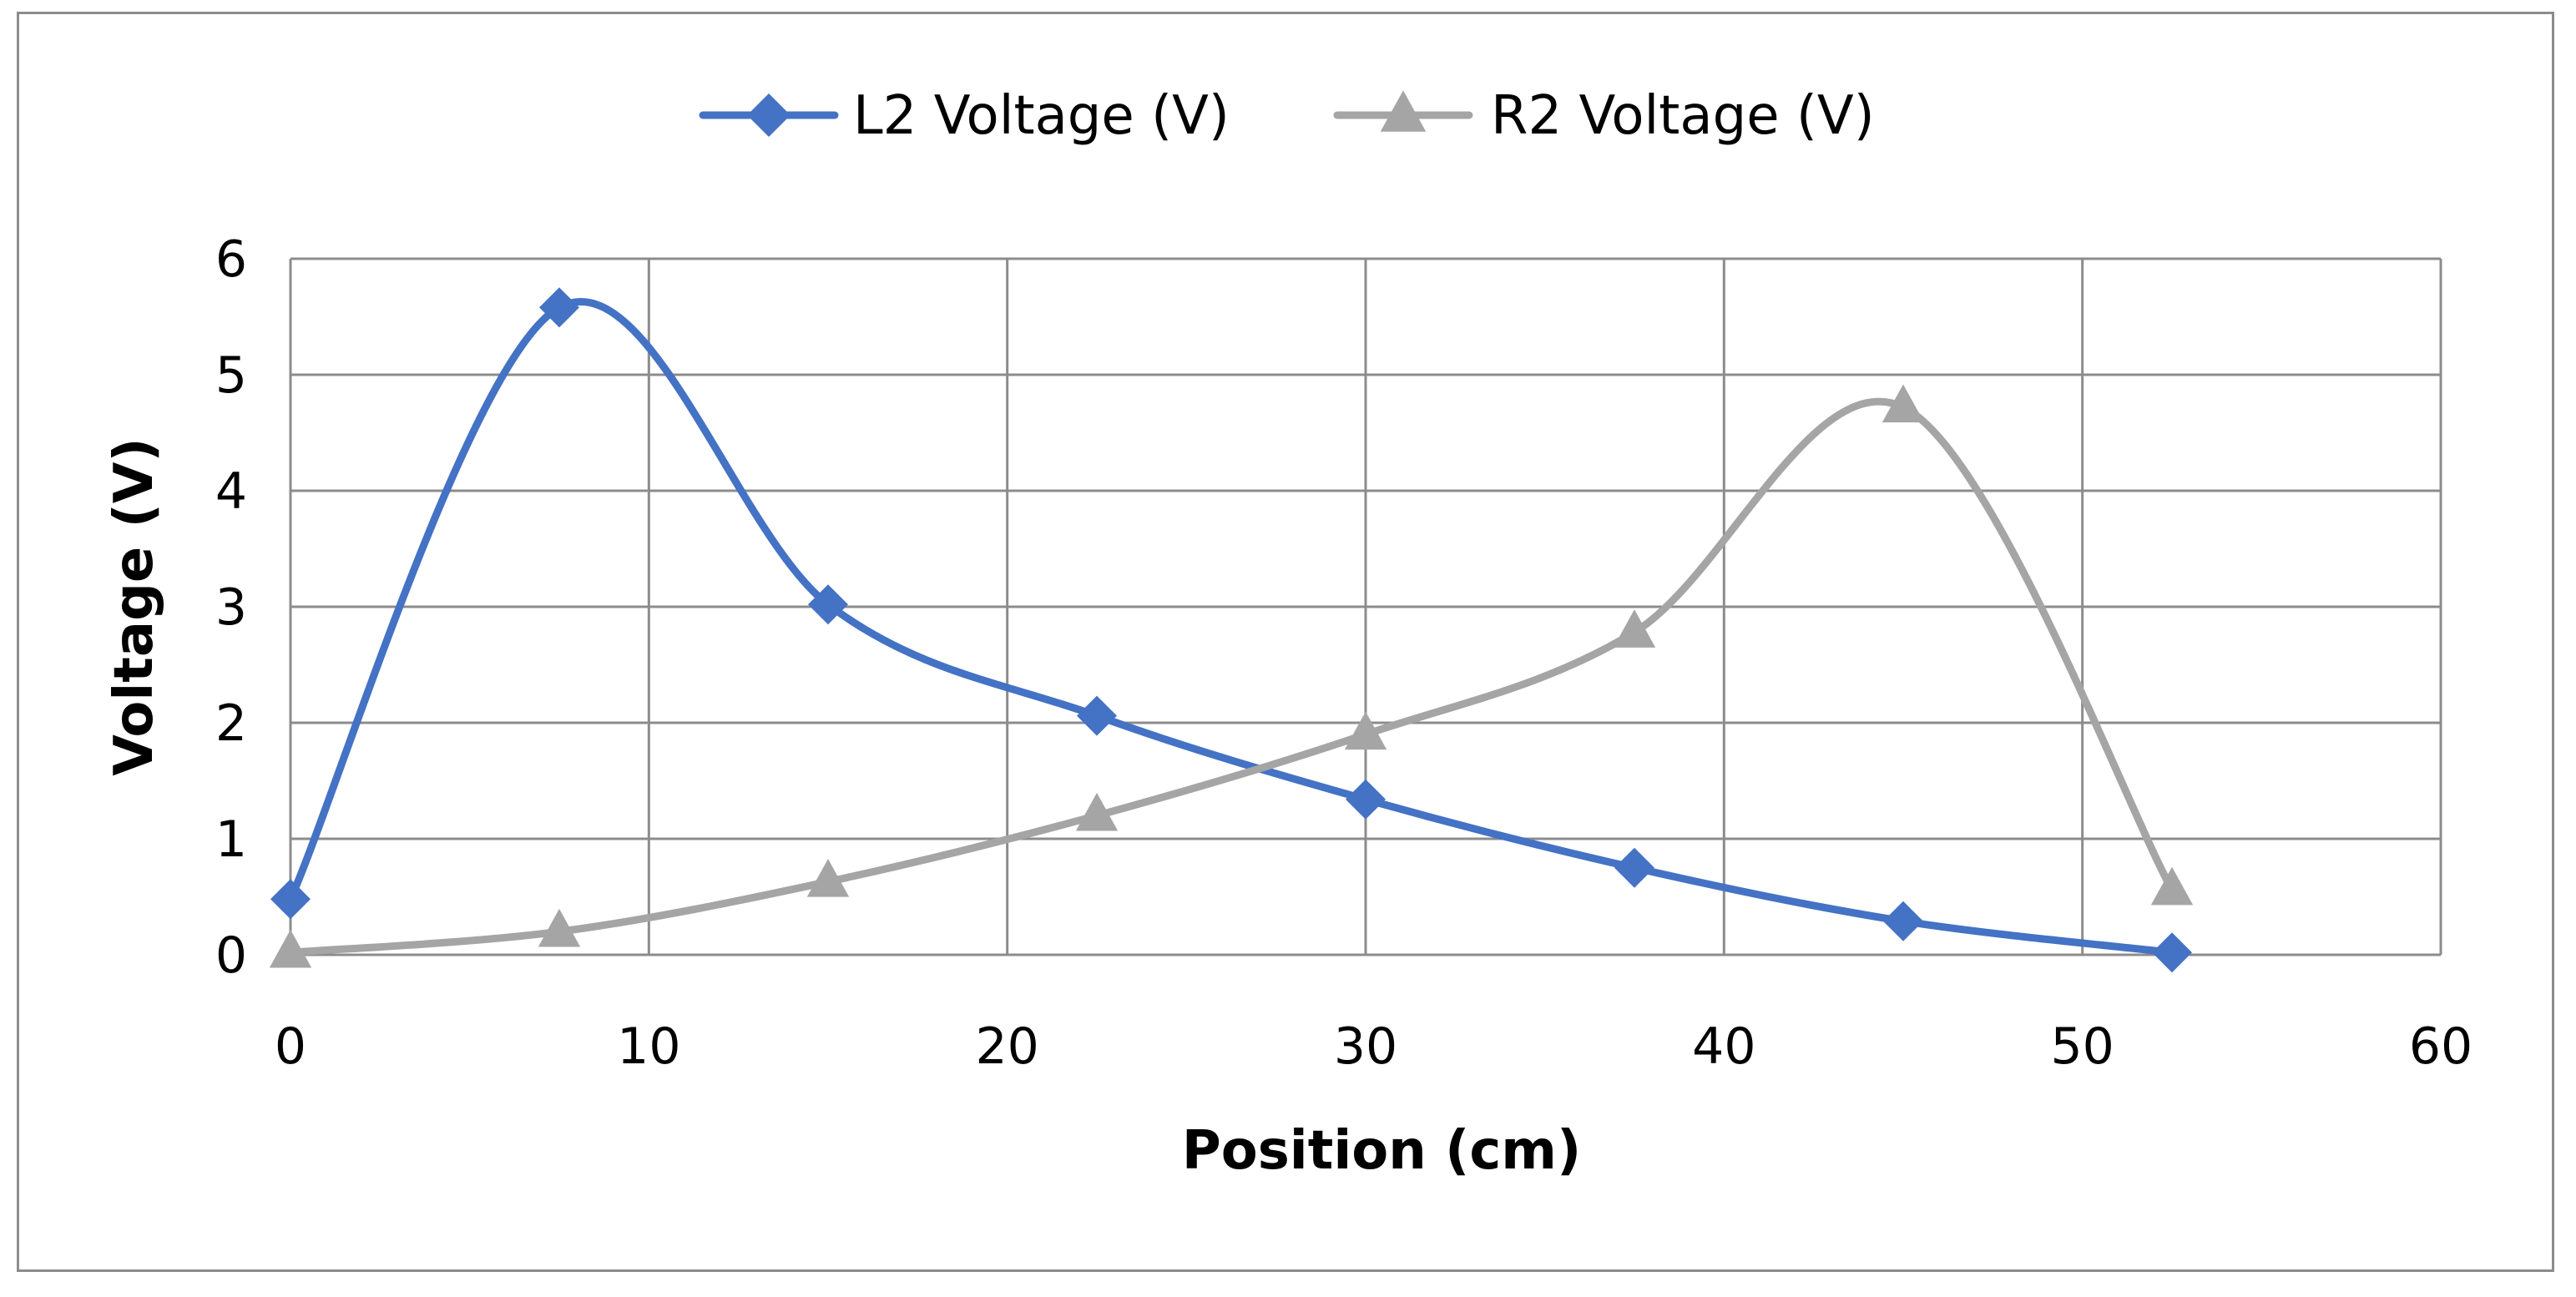 Image resolution: width=2576 pixels, height=1297 pixels. What do you see at coordinates (231, 723) in the screenshot?
I see `y-tick-label: 2` at bounding box center [231, 723].